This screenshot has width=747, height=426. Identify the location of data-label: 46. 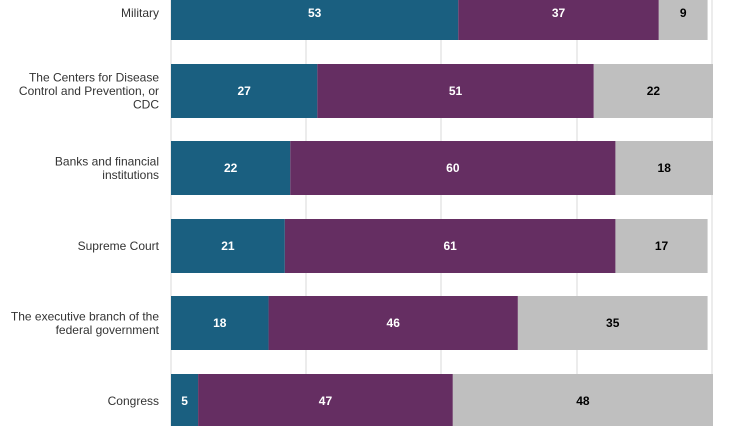
(394, 323).